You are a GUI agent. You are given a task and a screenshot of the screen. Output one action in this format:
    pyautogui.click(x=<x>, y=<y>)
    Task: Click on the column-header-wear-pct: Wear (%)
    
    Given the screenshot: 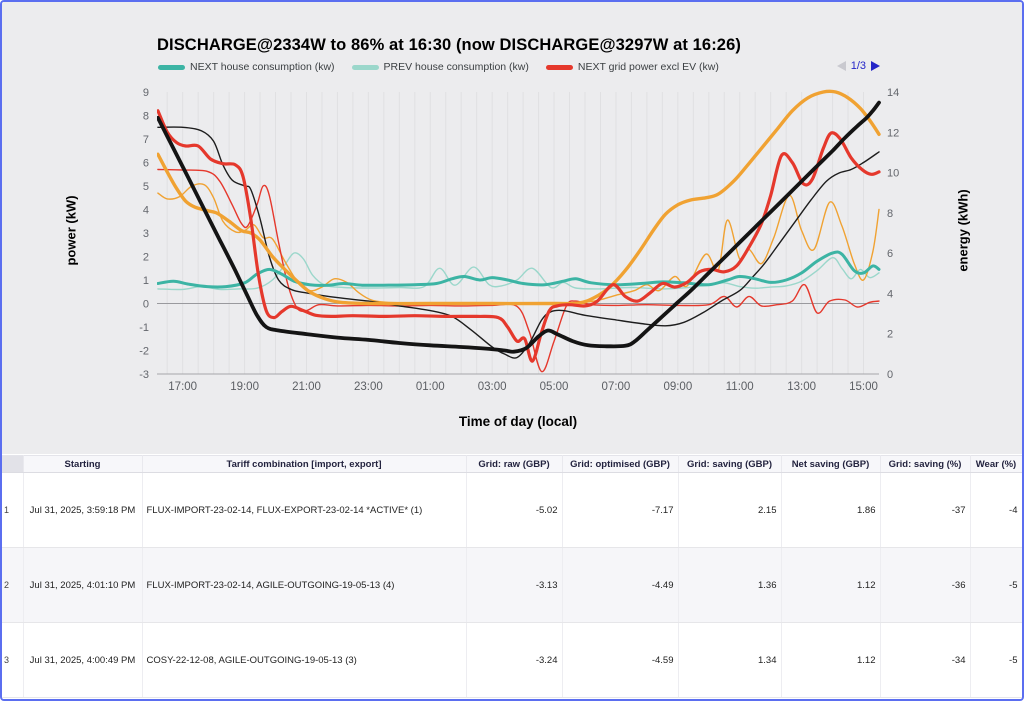 What is the action you would take?
    pyautogui.click(x=996, y=464)
    